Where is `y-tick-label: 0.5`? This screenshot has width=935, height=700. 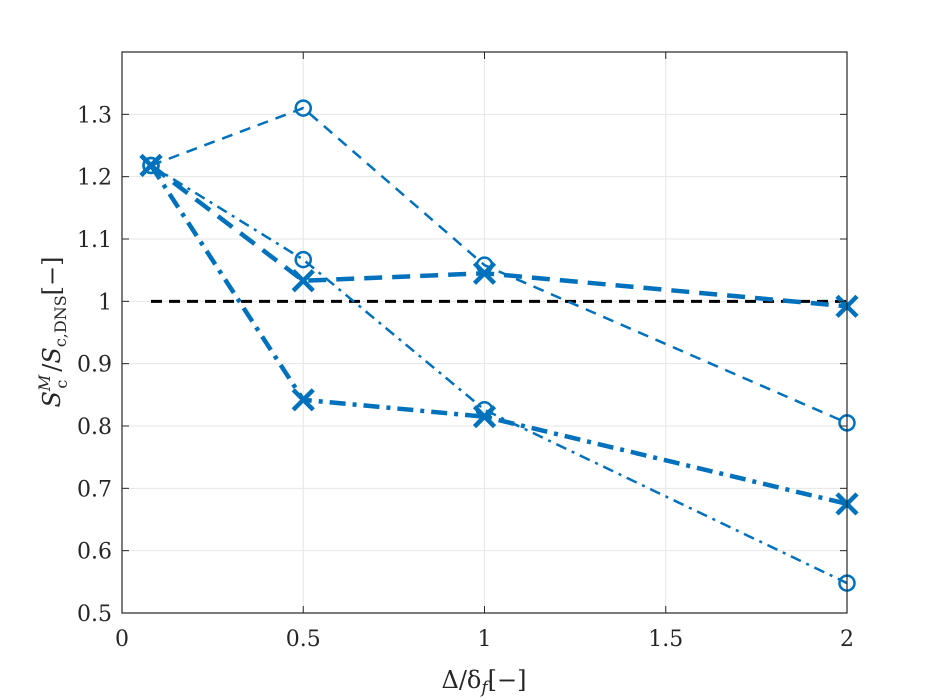 y-tick-label: 0.5 is located at coordinates (94, 614).